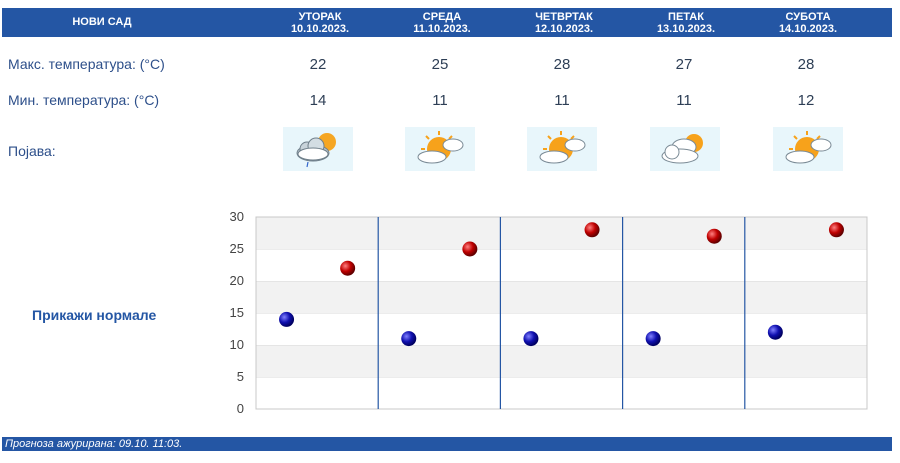  Describe the element at coordinates (102, 22) in the screenshot. I see `city-name: НОВИ САД` at that location.